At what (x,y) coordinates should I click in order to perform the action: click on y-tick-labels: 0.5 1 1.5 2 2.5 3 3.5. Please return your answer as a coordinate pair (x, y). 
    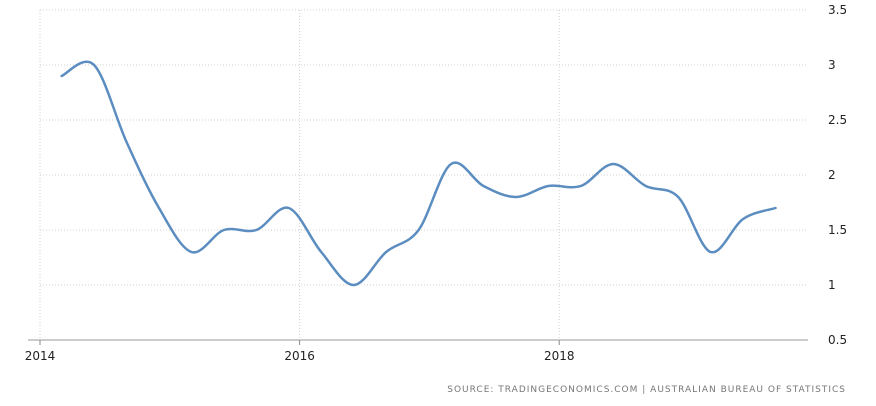
    Looking at the image, I should click on (837, 175).